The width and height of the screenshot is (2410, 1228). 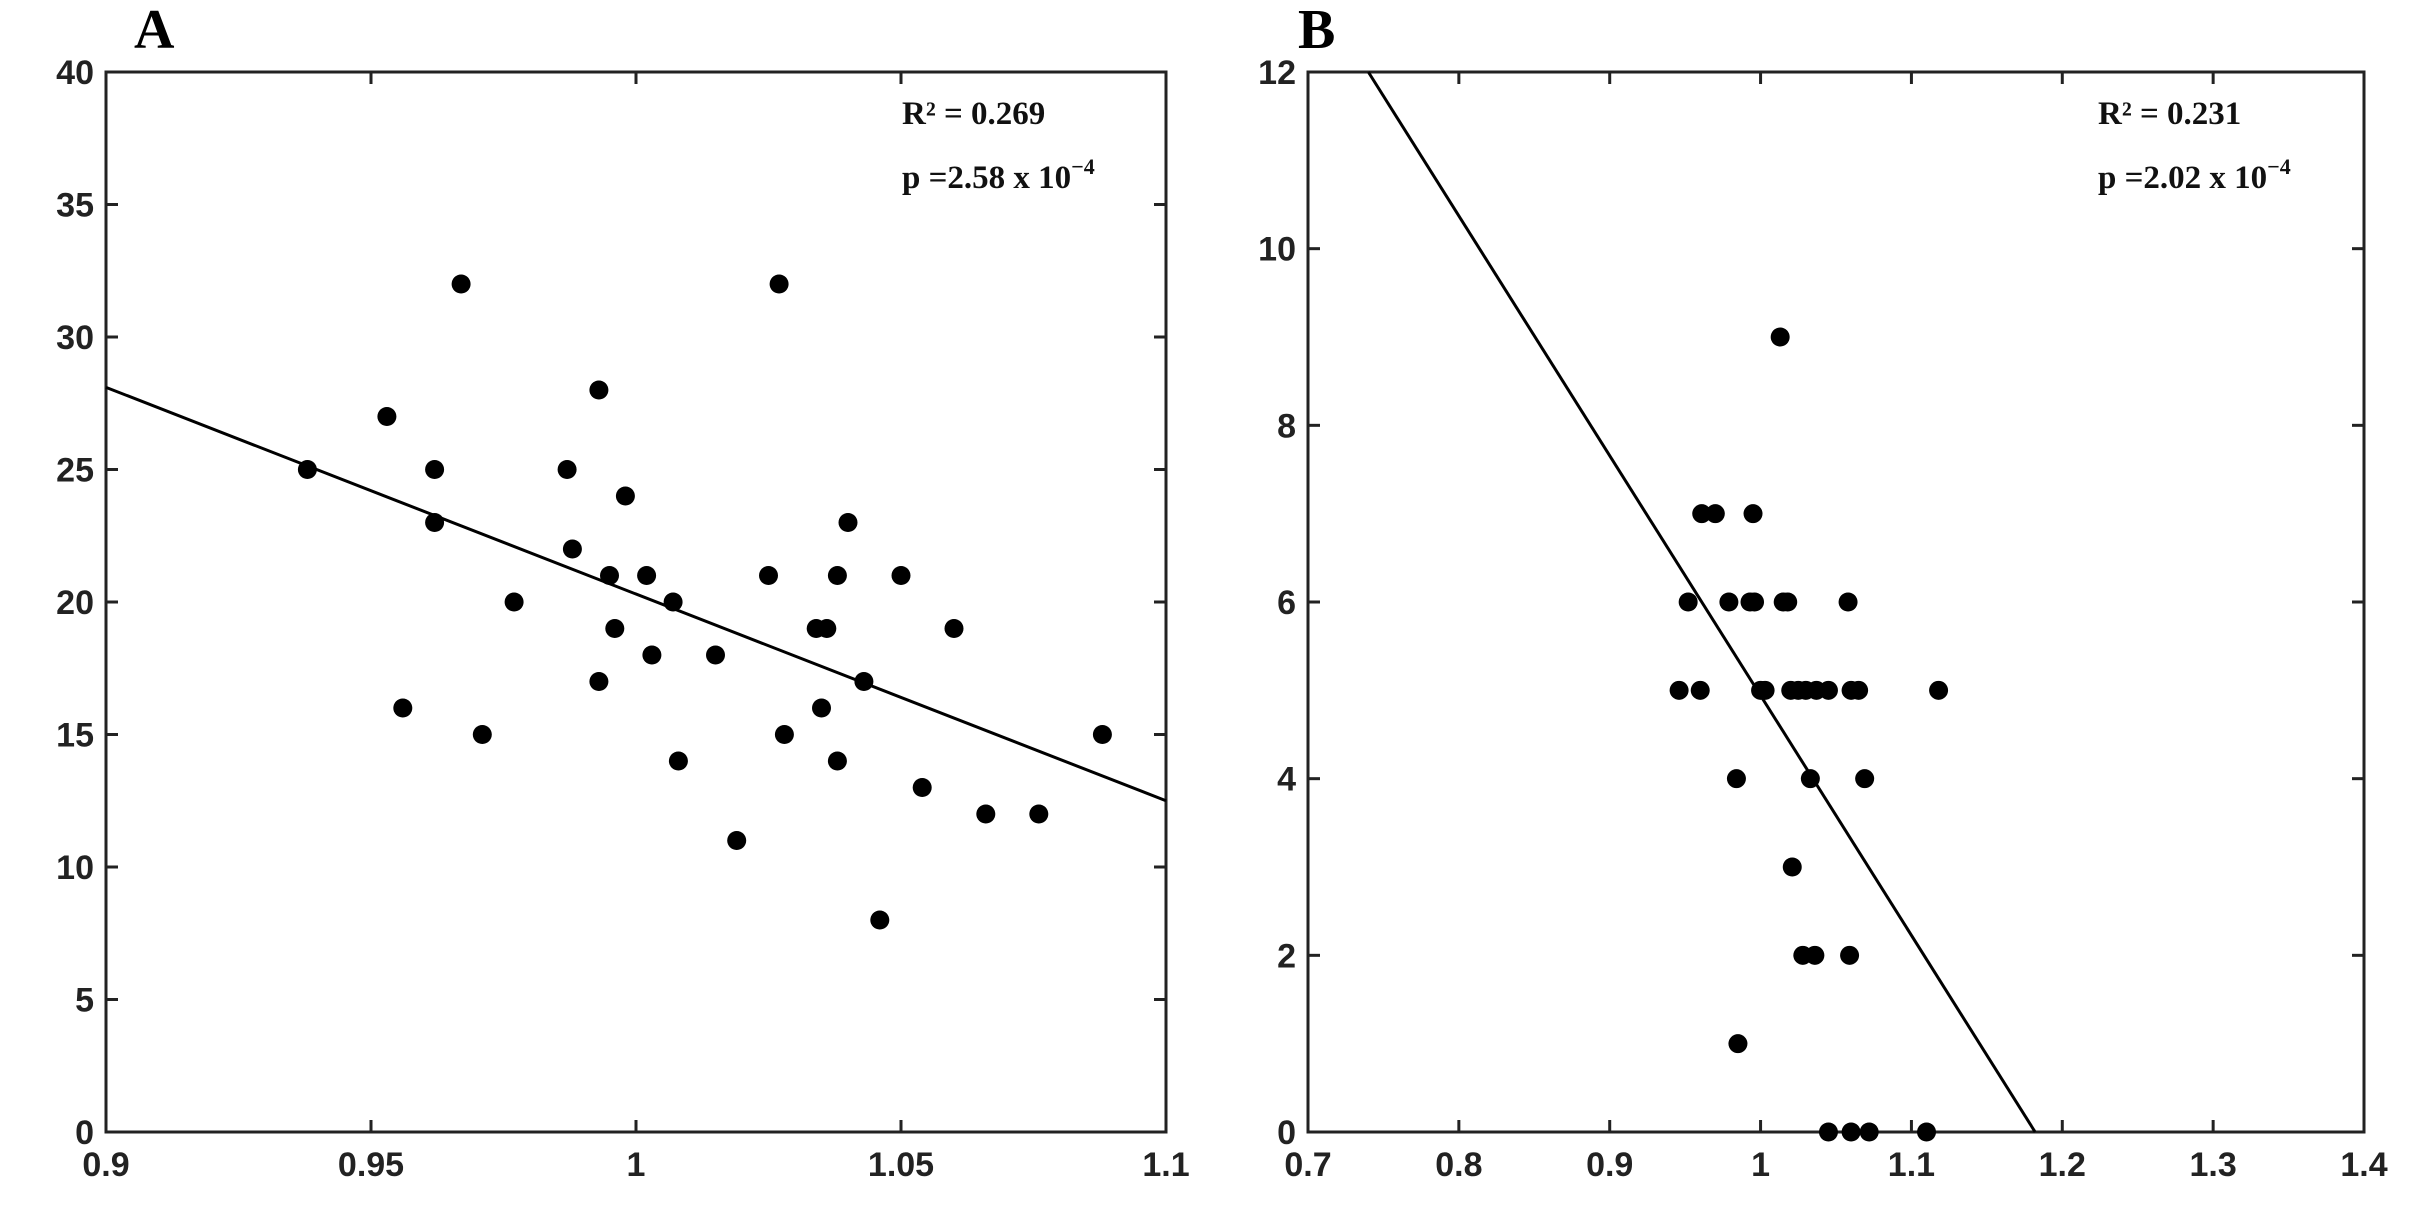 I want to click on panel-a-ytick-label: 25, so click(x=75, y=471).